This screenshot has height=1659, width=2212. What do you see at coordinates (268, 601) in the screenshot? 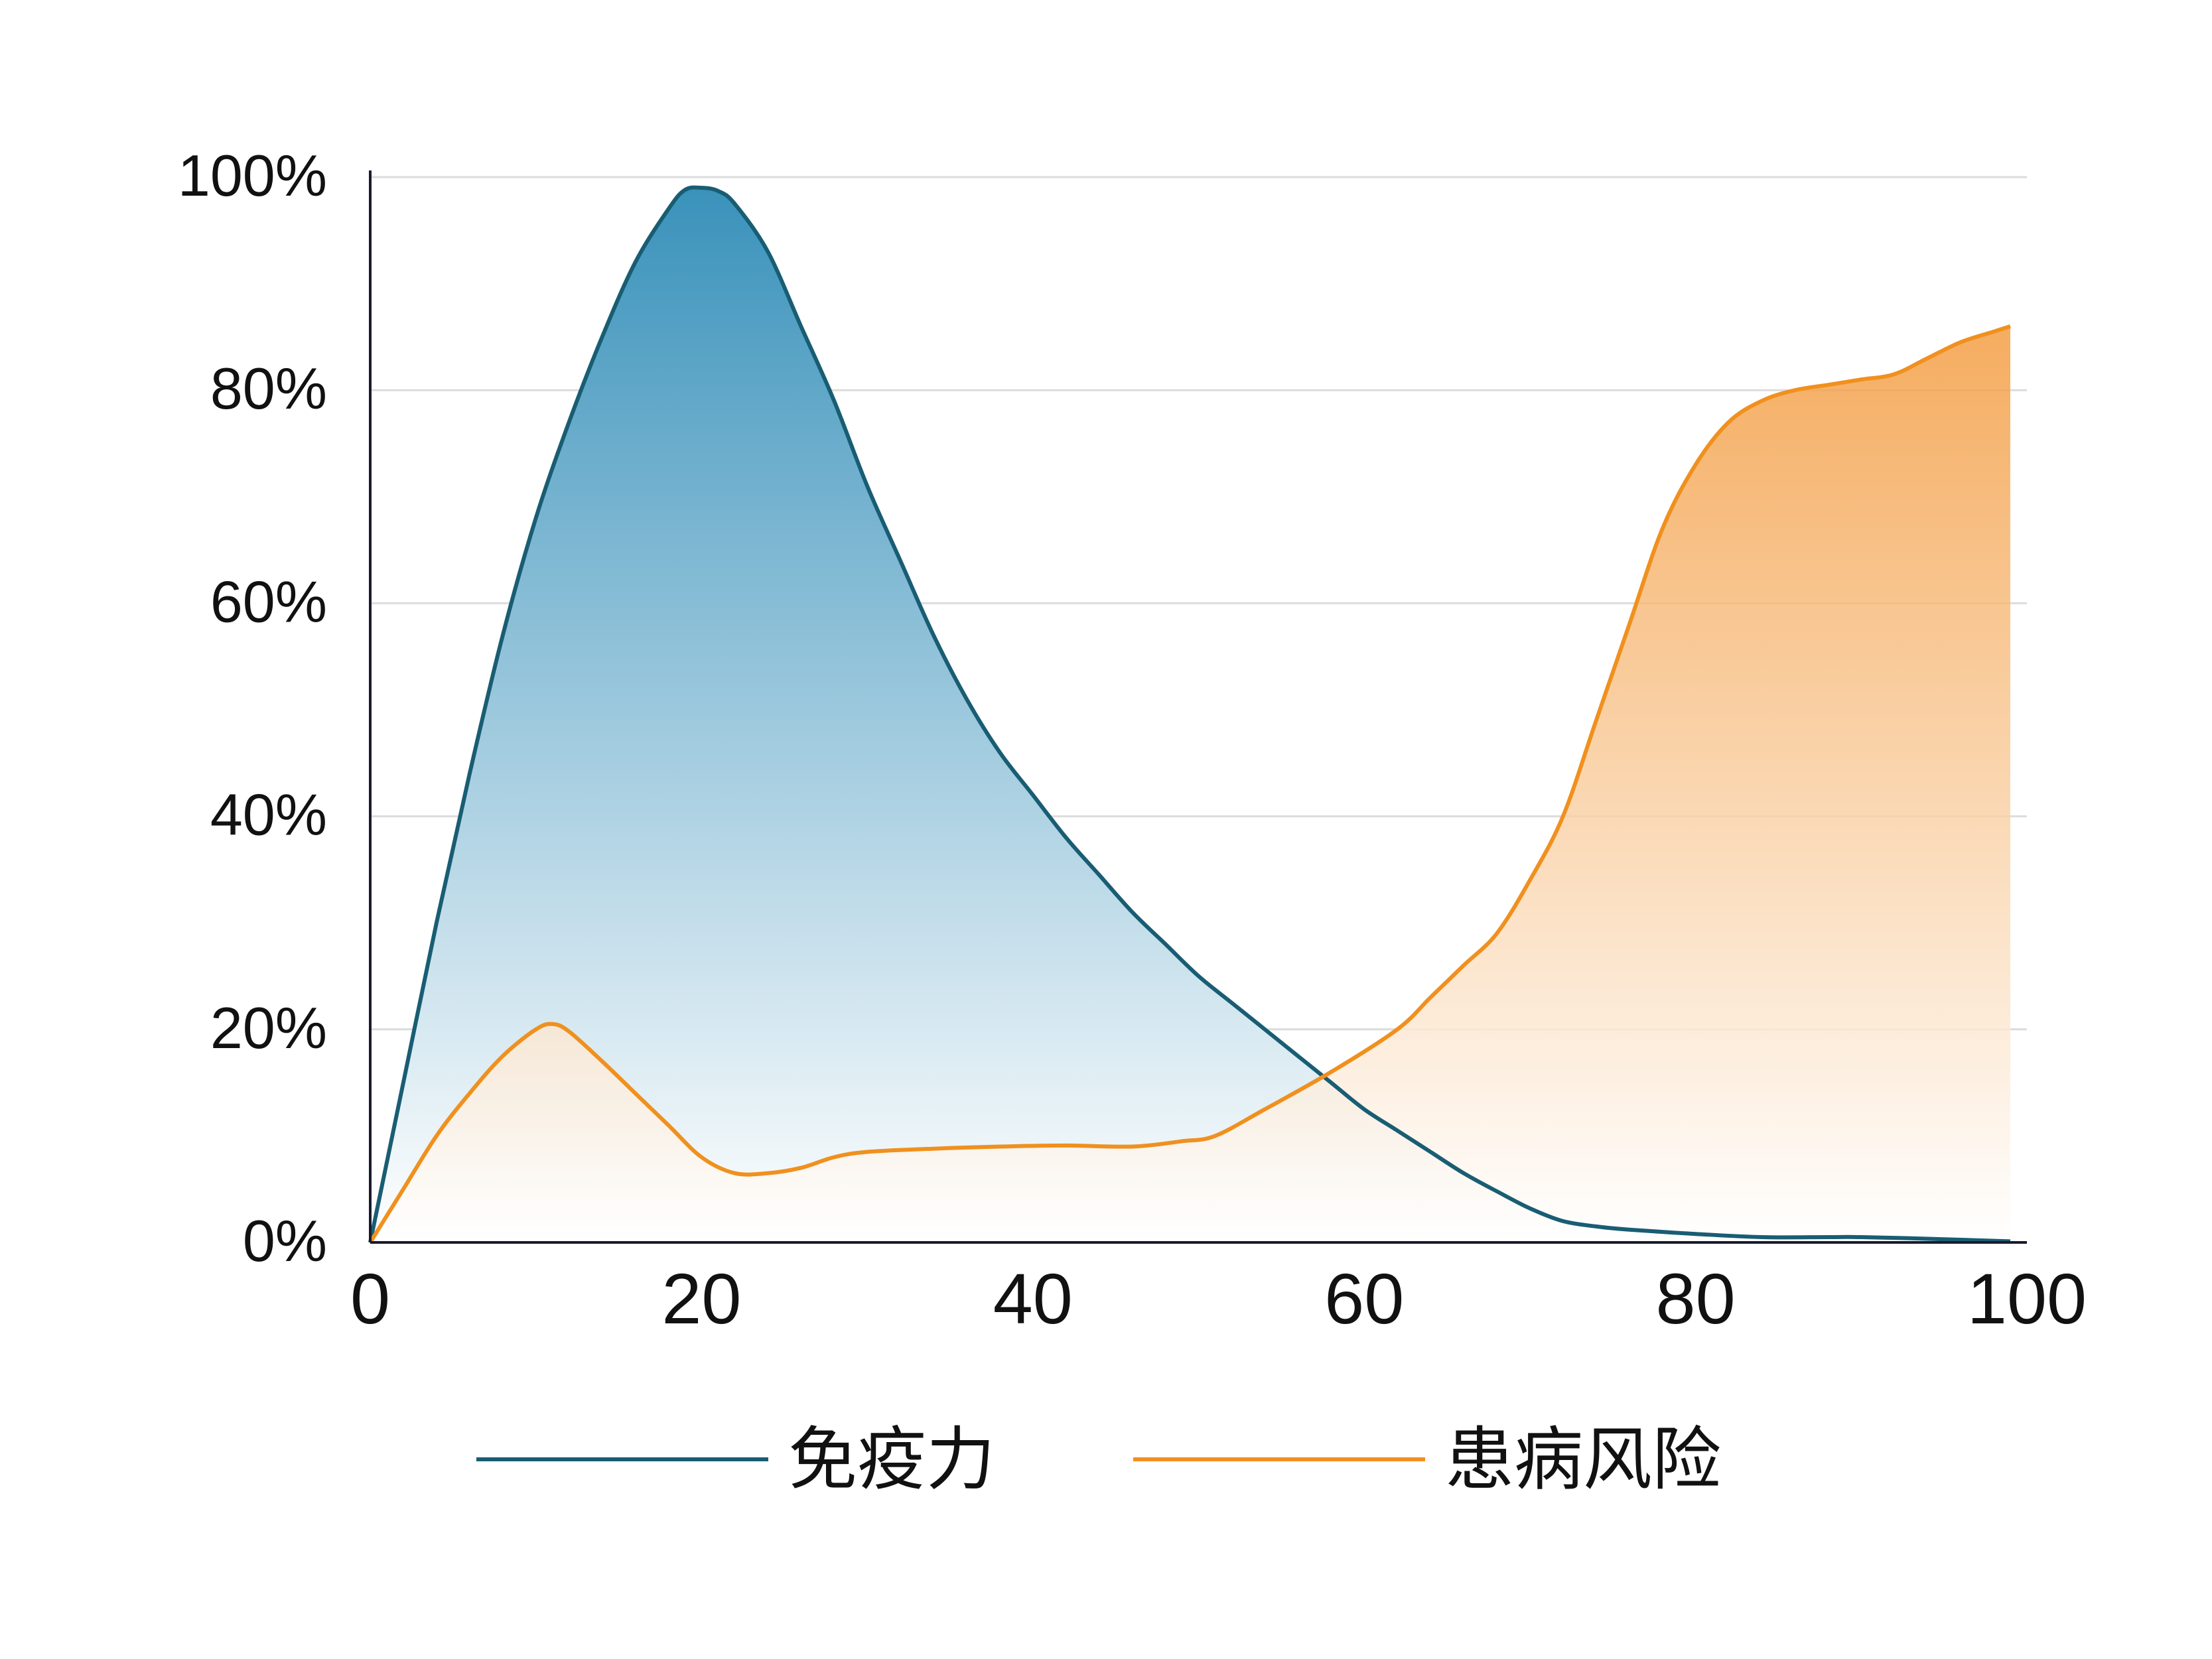
I see `y-tick-label: 60%` at bounding box center [268, 601].